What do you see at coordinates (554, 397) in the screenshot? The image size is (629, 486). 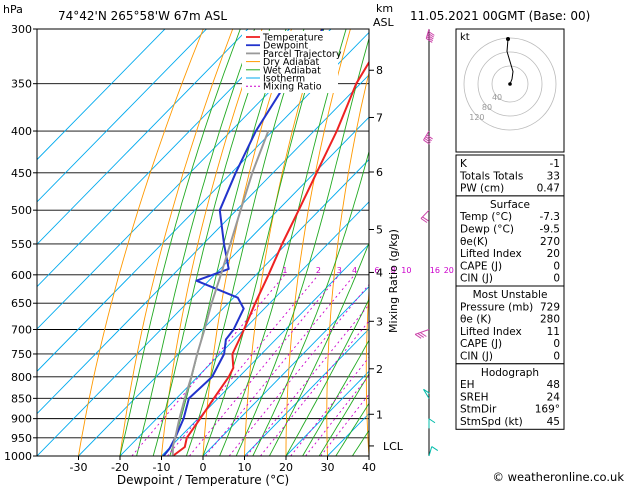 I see `index-value: 24` at bounding box center [554, 397].